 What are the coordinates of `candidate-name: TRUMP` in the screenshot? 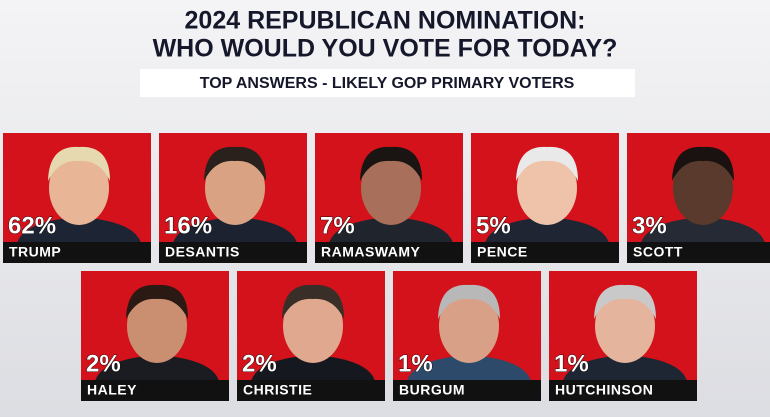 It's located at (35, 252).